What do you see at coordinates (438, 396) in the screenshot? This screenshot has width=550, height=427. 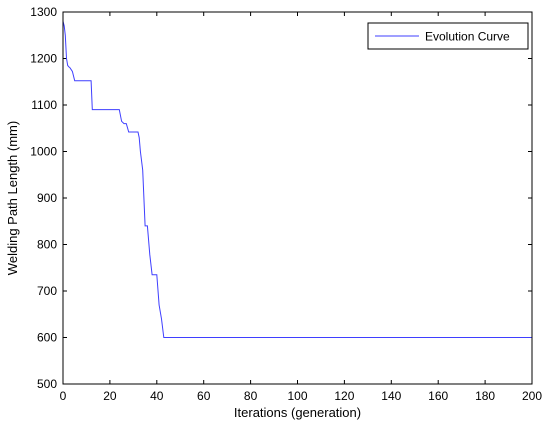 I see `x-tick-label: 160` at bounding box center [438, 396].